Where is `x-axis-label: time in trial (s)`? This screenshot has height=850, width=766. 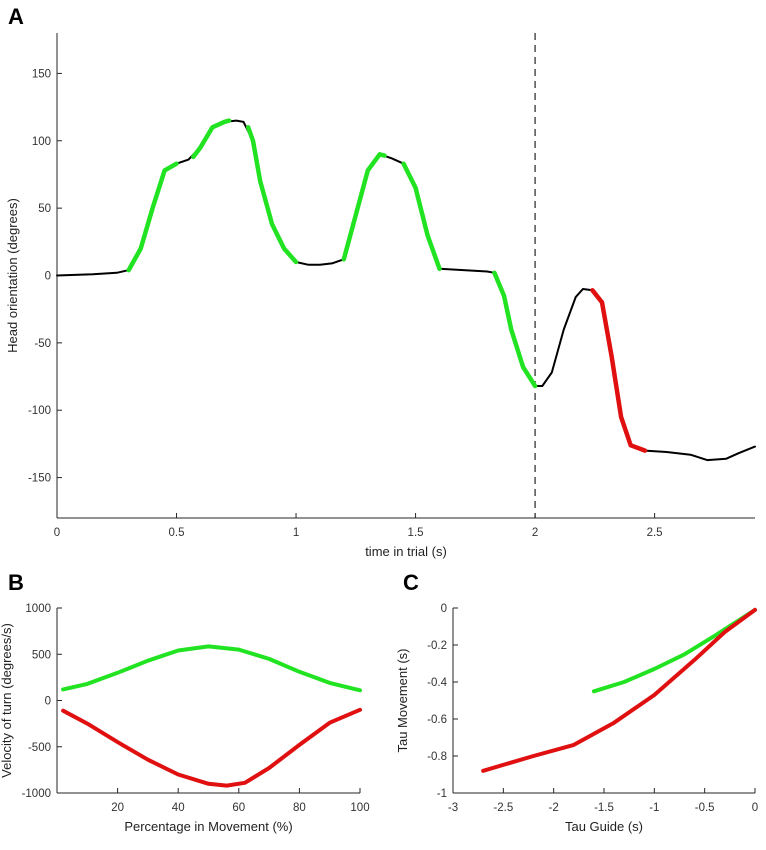 x-axis-label: time in trial (s) is located at coordinates (406, 551).